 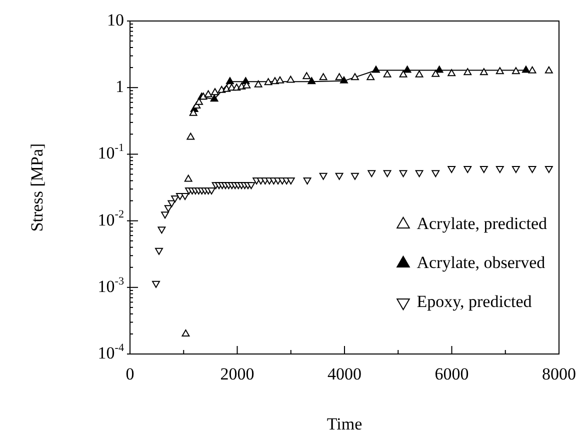 What do you see at coordinates (451, 374) in the screenshot?
I see `x-tick-label: 6000` at bounding box center [451, 374].